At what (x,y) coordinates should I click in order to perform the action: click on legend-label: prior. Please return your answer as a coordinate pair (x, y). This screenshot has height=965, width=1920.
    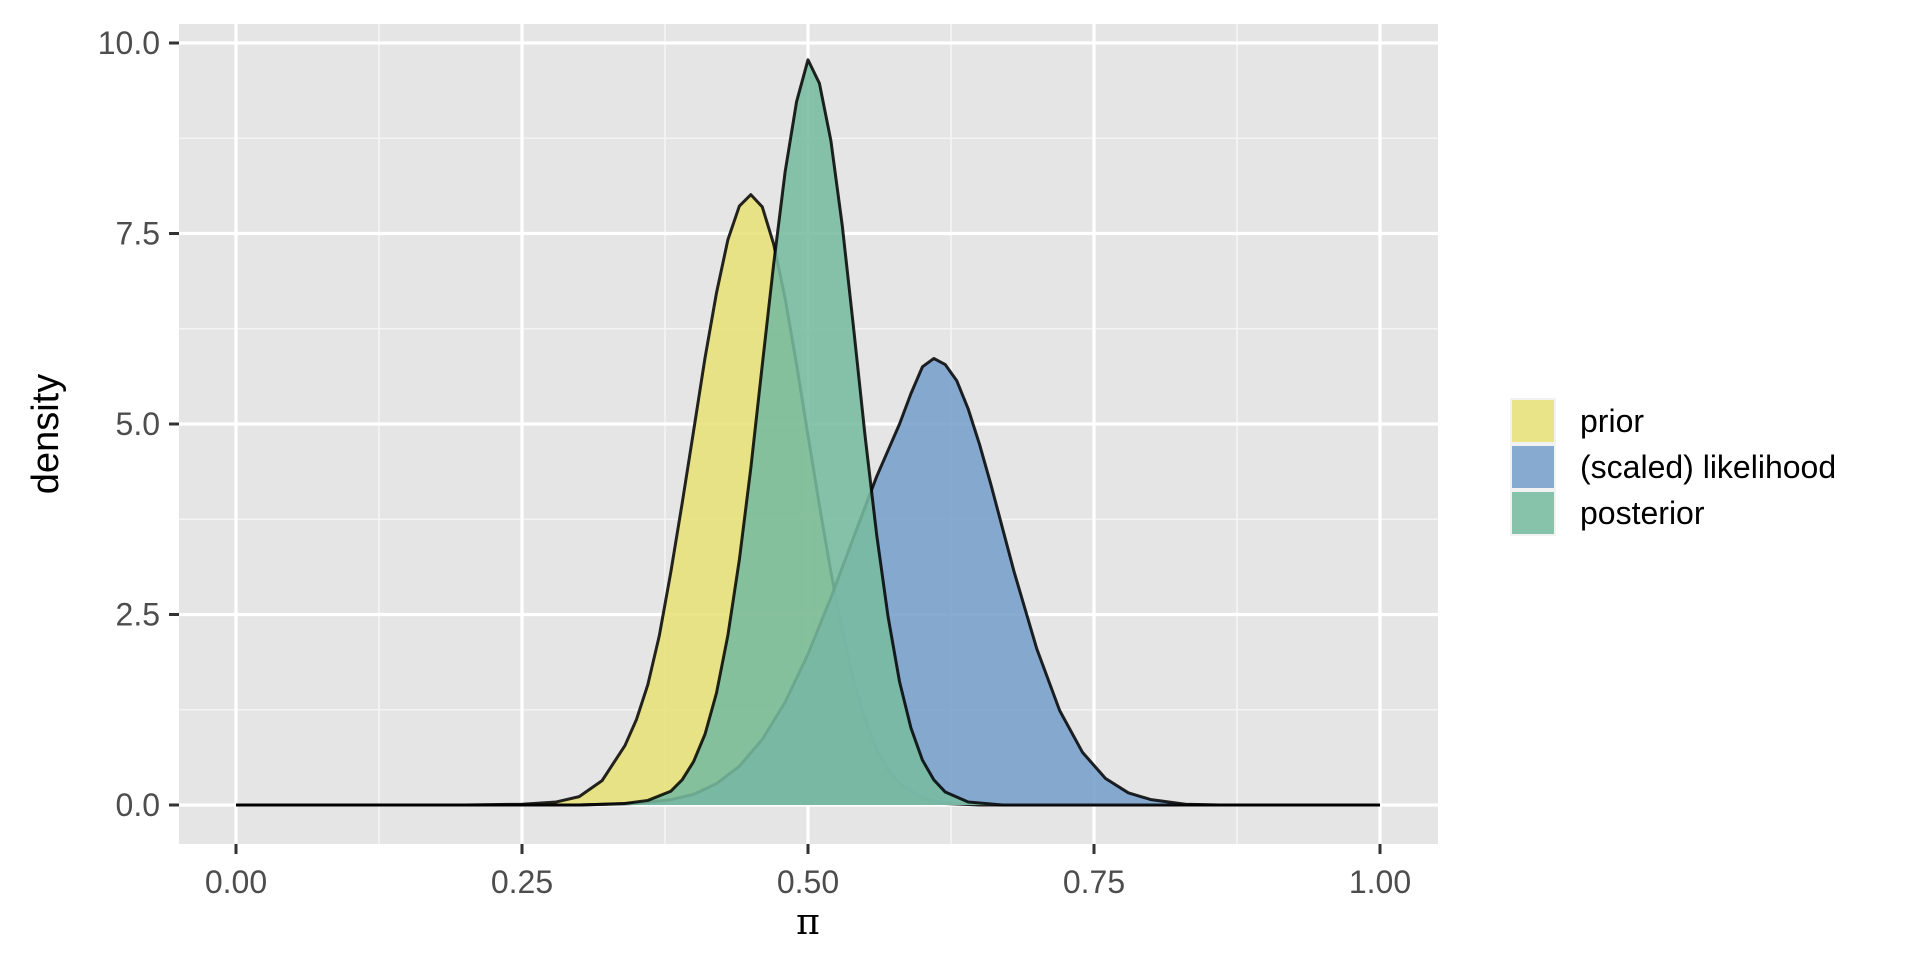
    Looking at the image, I should click on (1612, 421).